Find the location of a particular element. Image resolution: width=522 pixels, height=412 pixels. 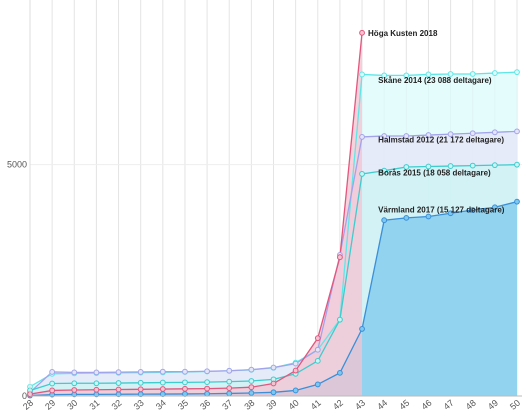

x-tick-label-33: 33 is located at coordinates (139, 405).